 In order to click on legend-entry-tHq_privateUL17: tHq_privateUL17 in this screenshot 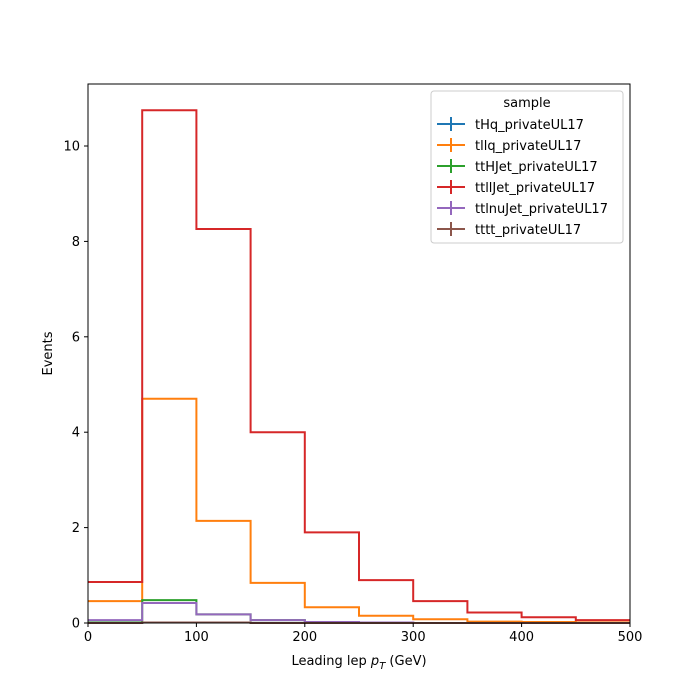, I will do `click(510, 125)`.